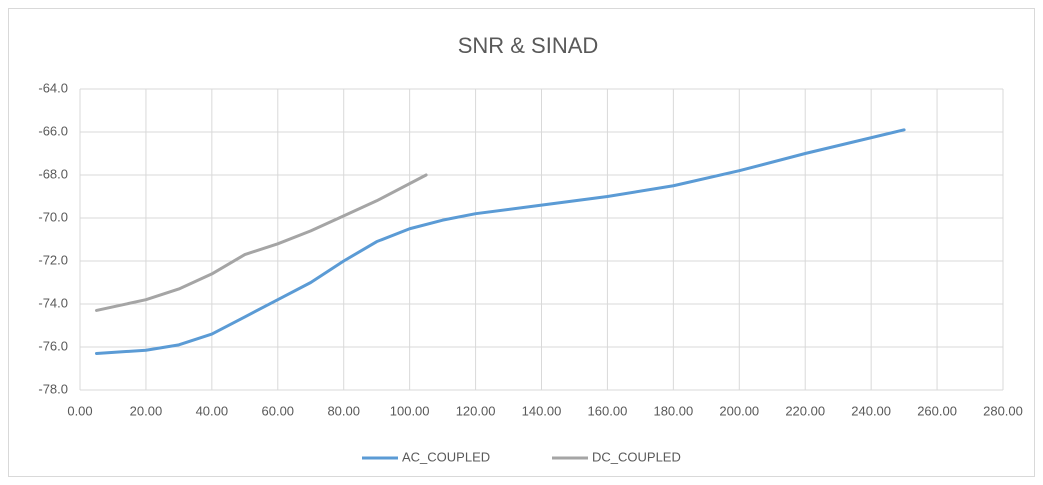 The width and height of the screenshot is (1043, 485). Describe the element at coordinates (636, 456) in the screenshot. I see `legend-label: DC_COUPLED` at that location.